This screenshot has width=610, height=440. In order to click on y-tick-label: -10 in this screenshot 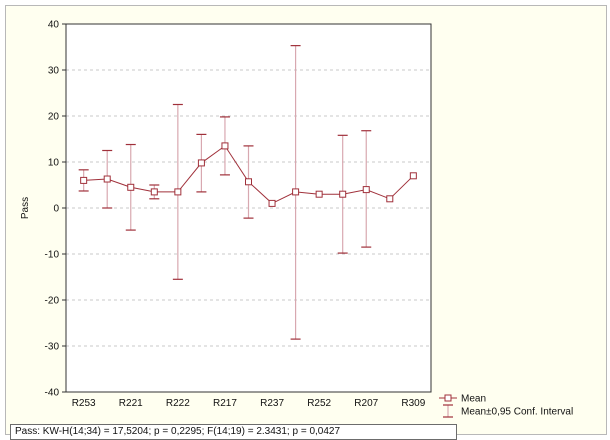, I will do `click(52, 255)`.